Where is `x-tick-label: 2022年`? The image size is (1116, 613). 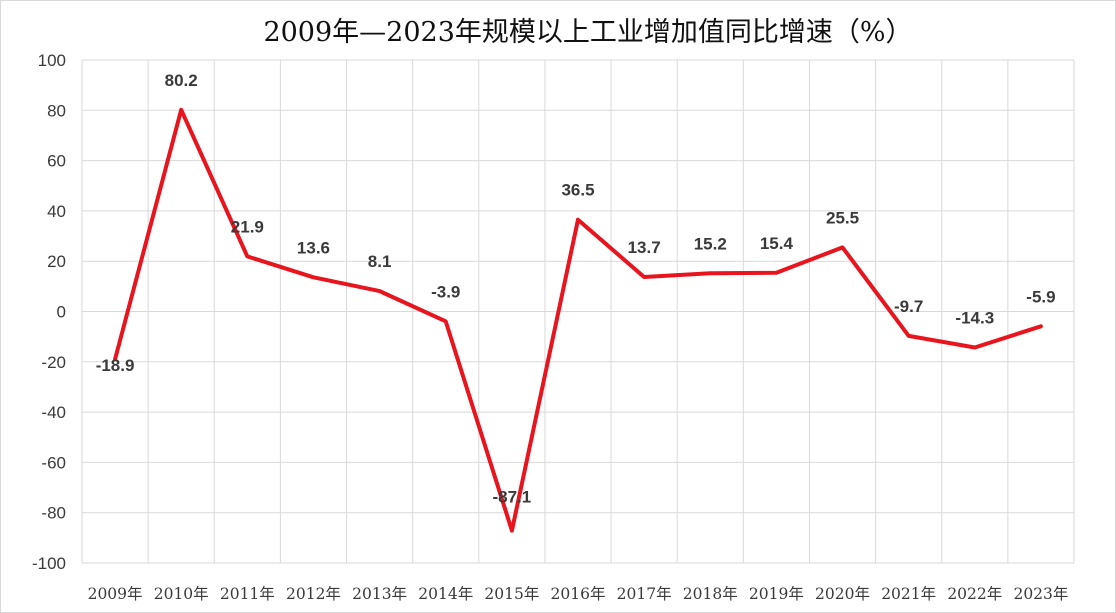 x-tick-label: 2022年 is located at coordinates (974, 594).